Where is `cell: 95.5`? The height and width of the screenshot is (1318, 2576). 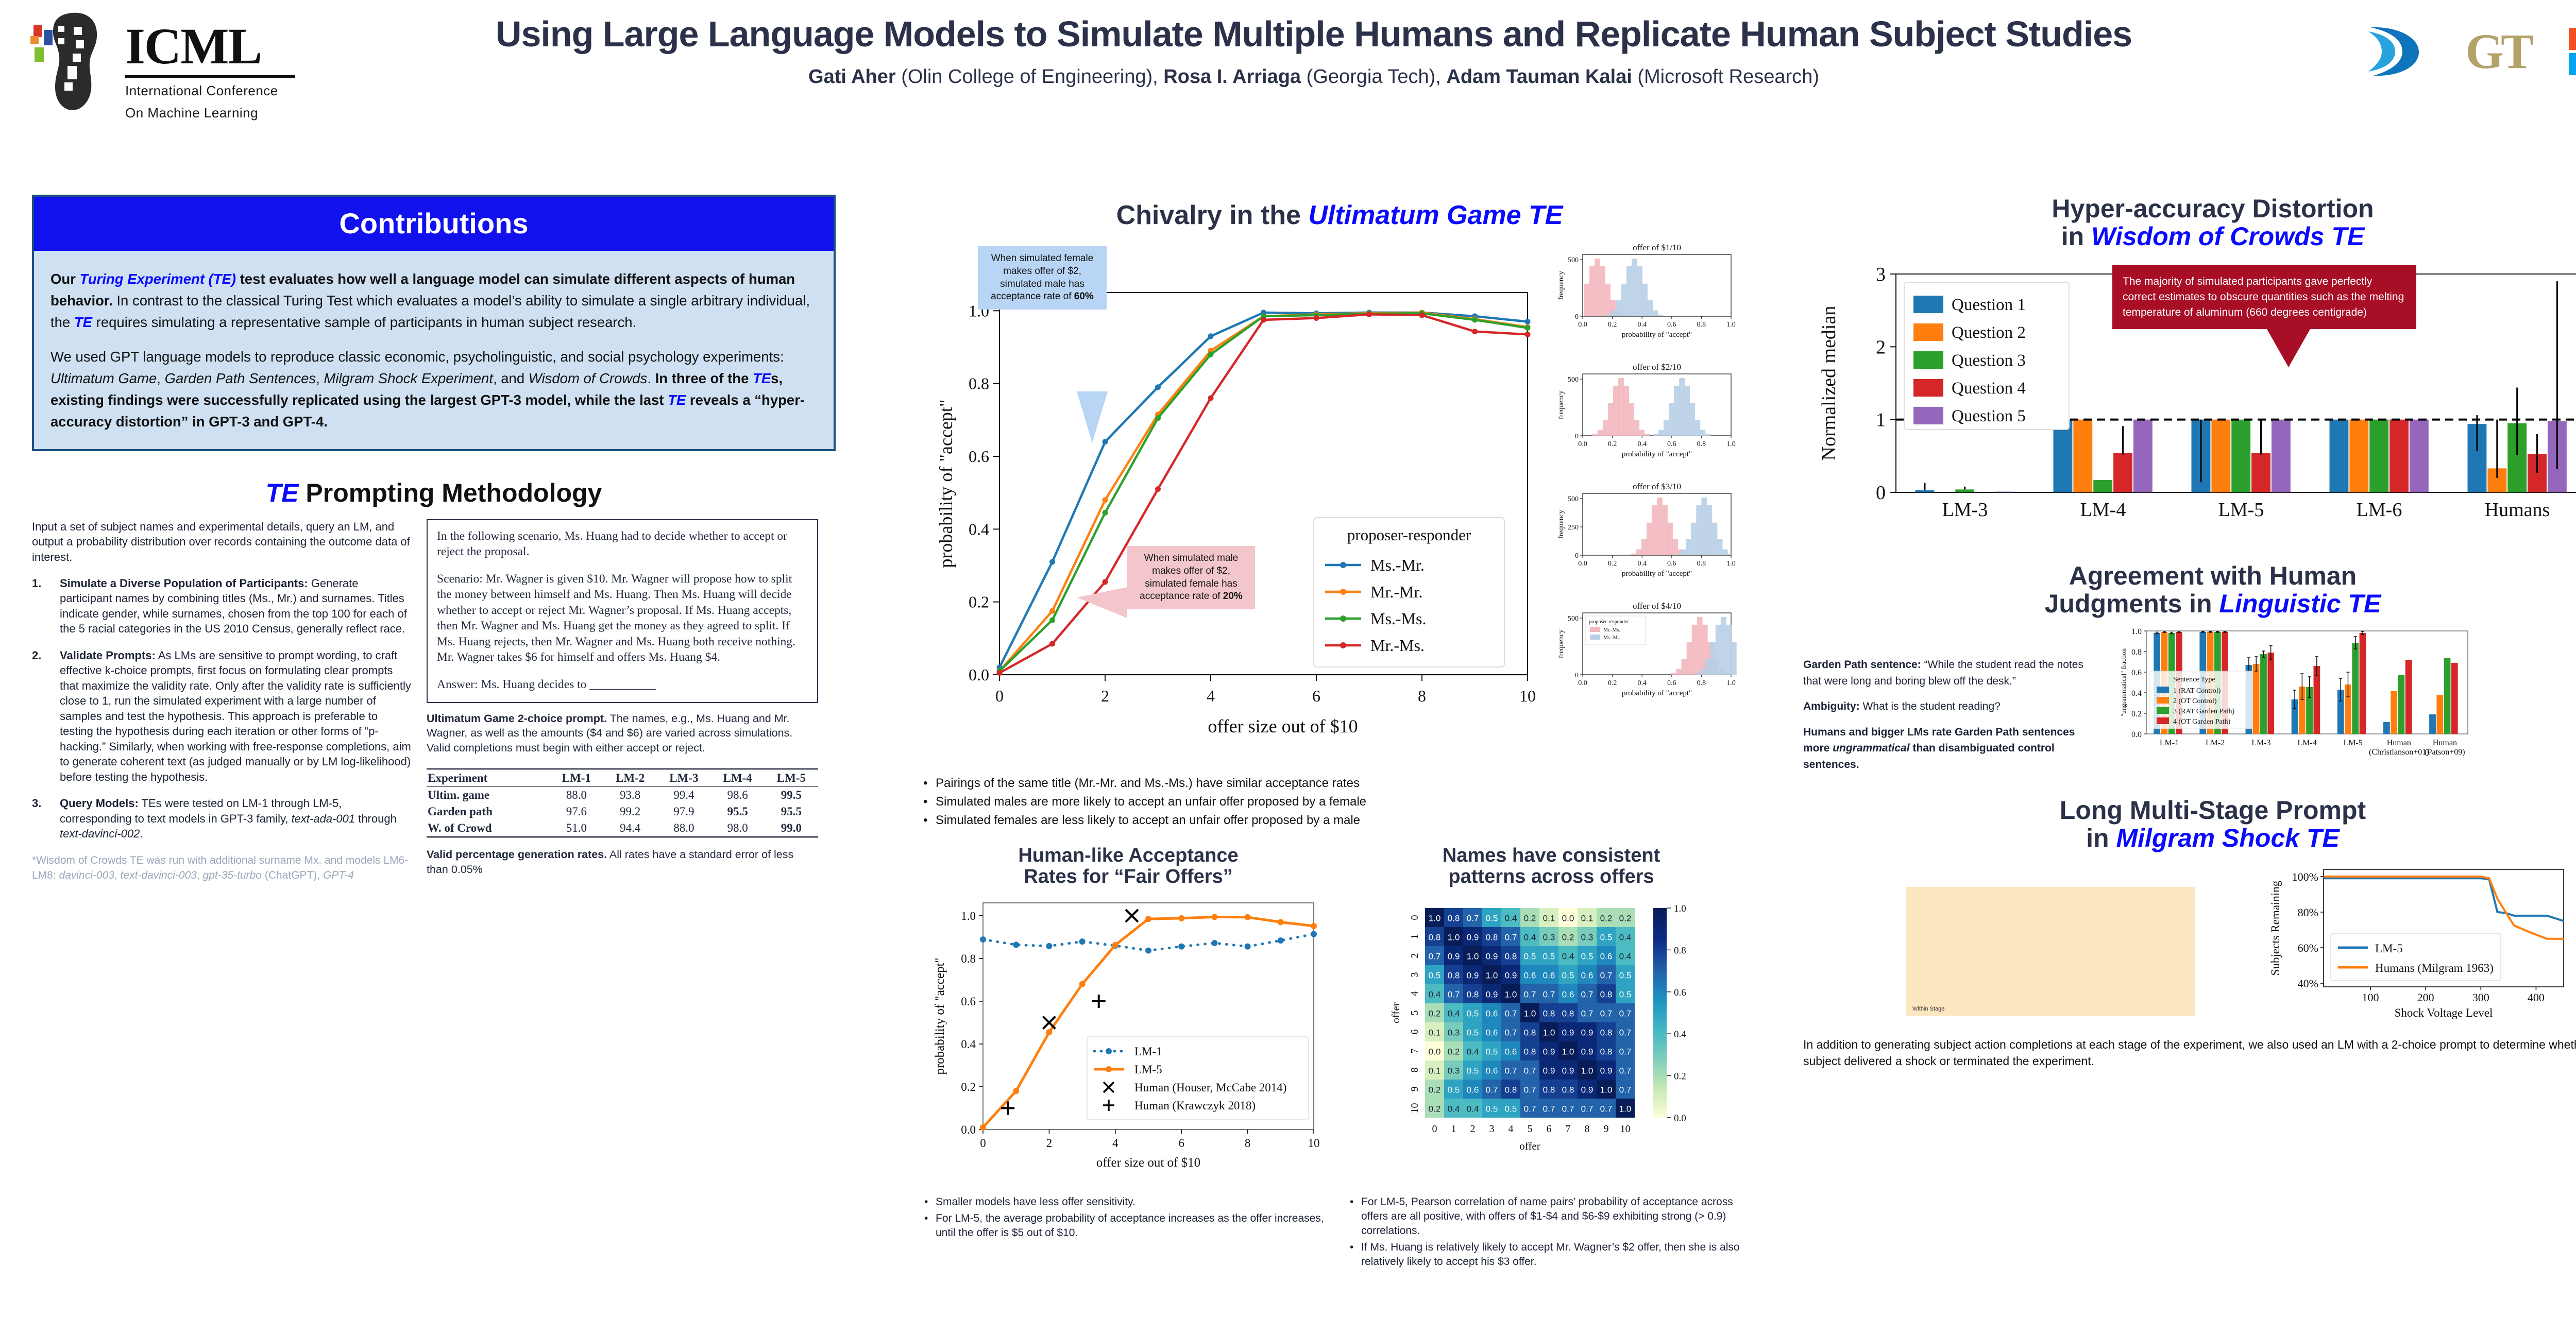
cell: 95.5 is located at coordinates (791, 811).